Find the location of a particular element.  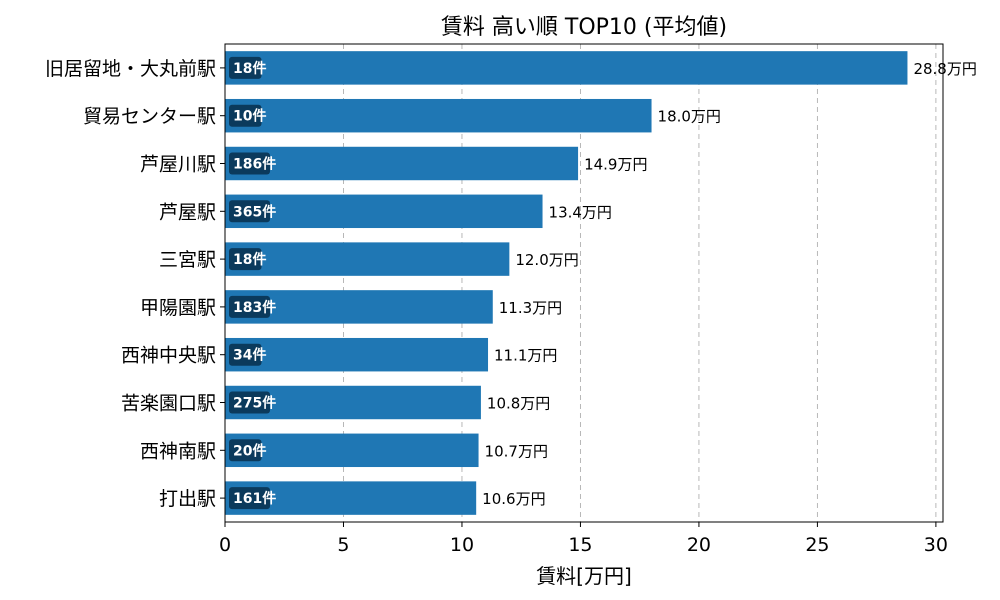

count-label: 10件 is located at coordinates (249, 116).